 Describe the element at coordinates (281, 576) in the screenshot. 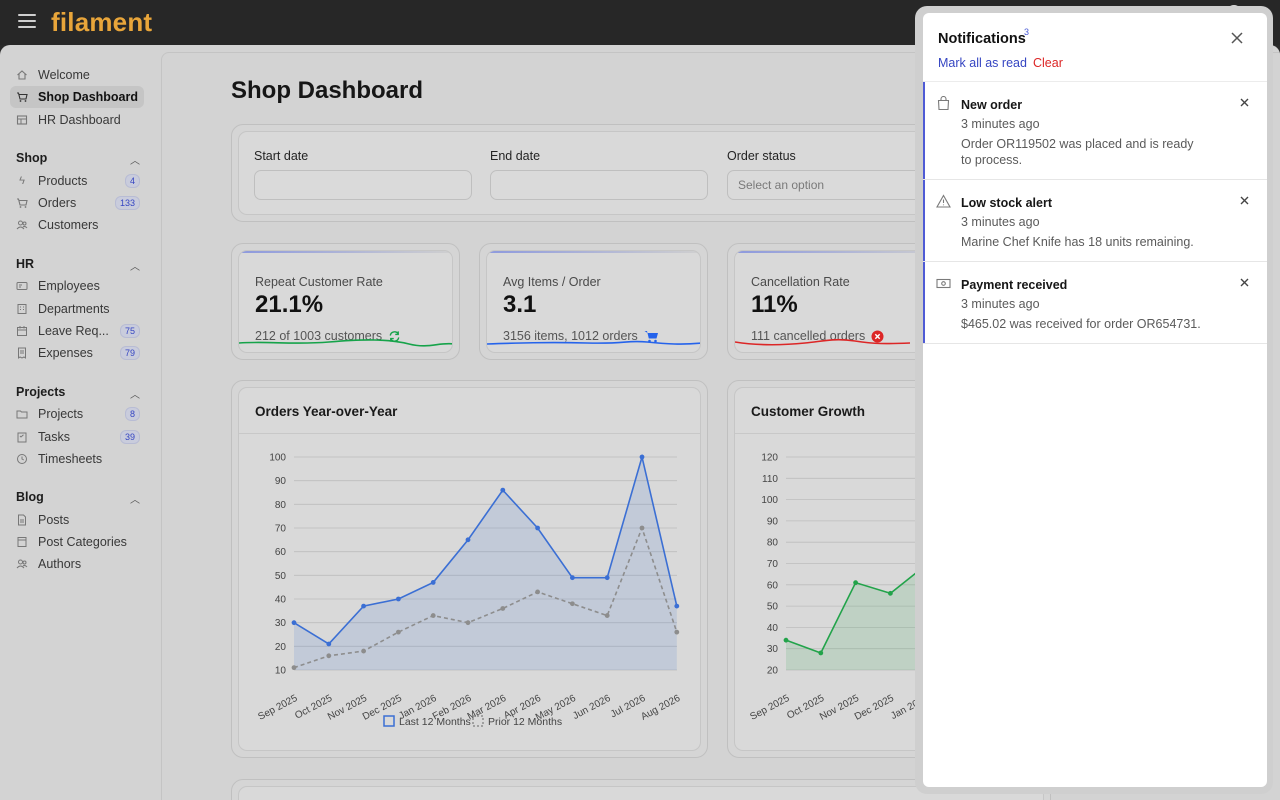

I see `y-tick-label: 50` at that location.